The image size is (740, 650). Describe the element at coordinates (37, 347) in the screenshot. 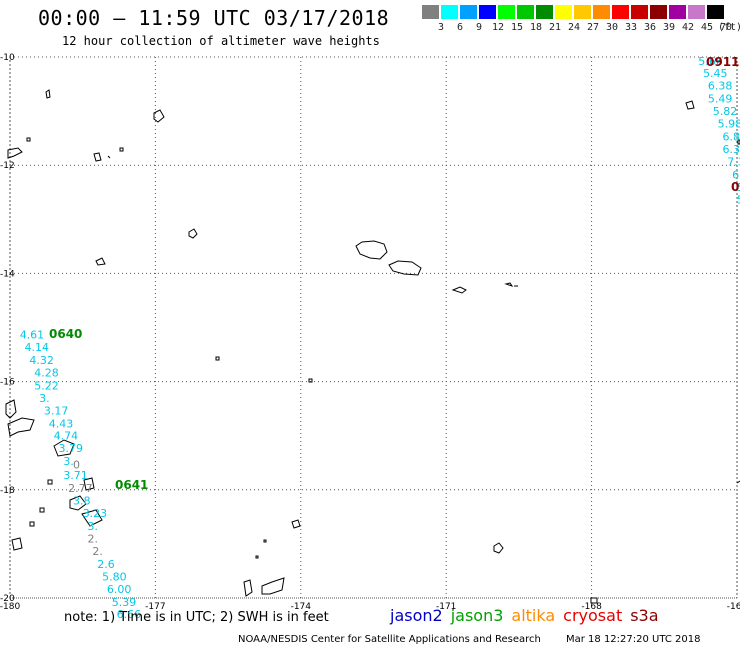

I see `swh-reading: 4.14` at that location.